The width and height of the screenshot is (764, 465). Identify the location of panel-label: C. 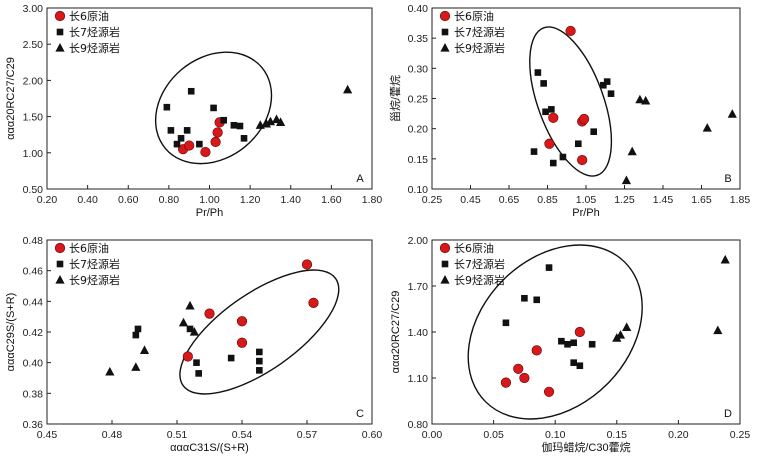
(360, 414).